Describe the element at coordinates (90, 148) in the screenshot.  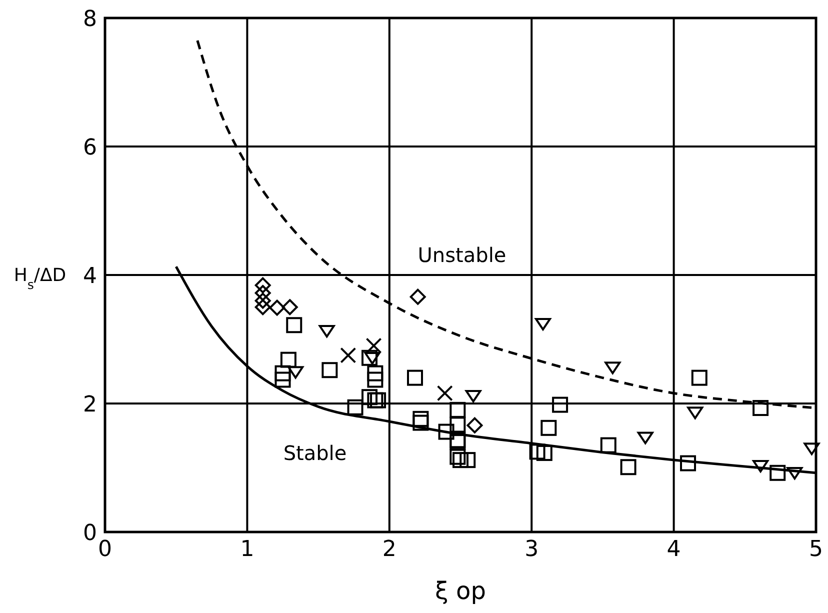
I see `y-tick-label: 6` at that location.